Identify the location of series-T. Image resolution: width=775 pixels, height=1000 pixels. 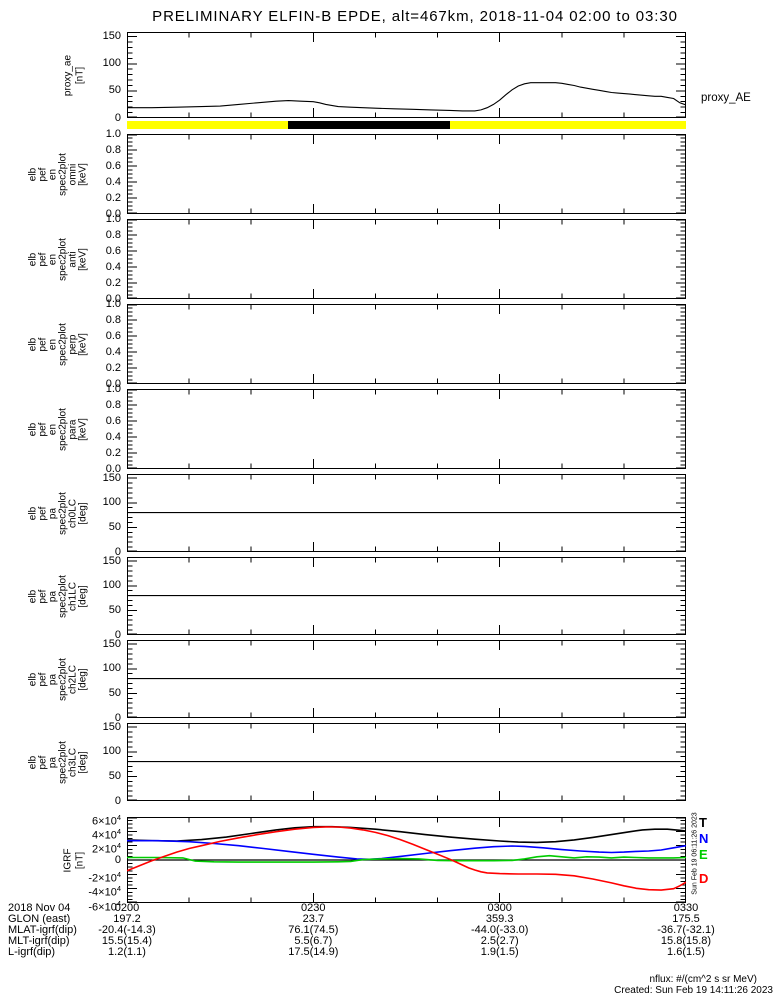
(406, 834).